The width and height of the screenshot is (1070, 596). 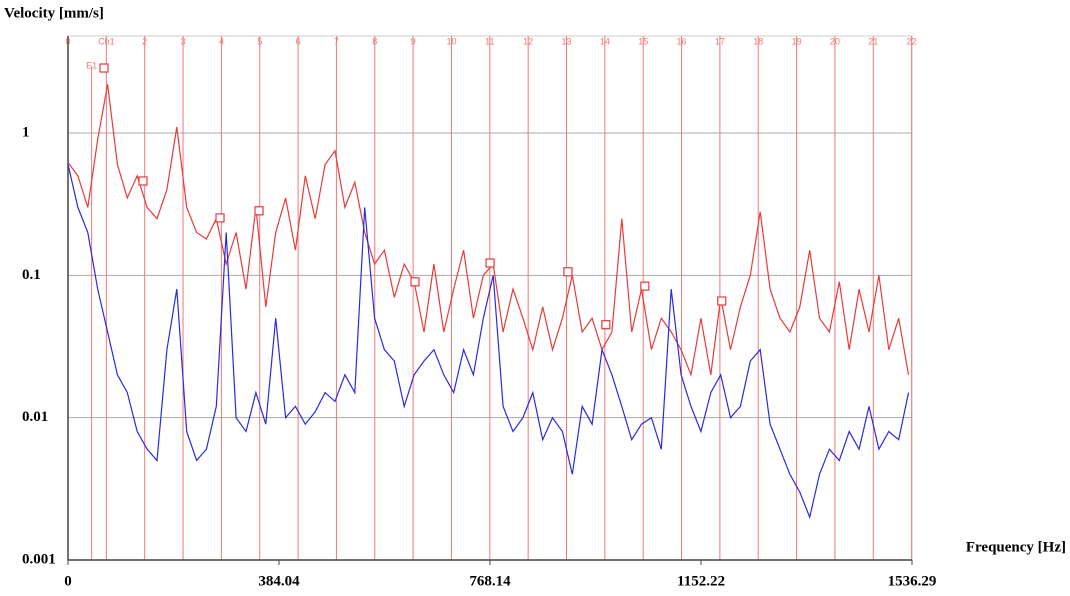 What do you see at coordinates (873, 41) in the screenshot?
I see `harmonic-label: 21` at bounding box center [873, 41].